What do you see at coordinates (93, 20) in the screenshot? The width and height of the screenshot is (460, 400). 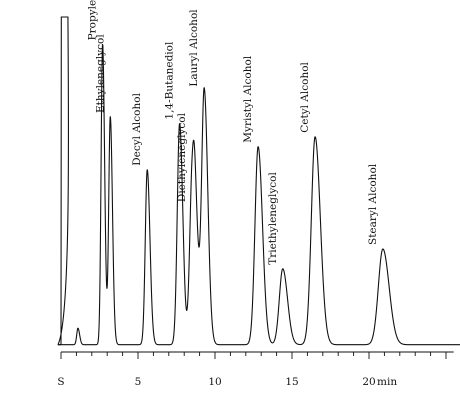 I see `peak-label-2: Propyleneglycol` at bounding box center [93, 20].